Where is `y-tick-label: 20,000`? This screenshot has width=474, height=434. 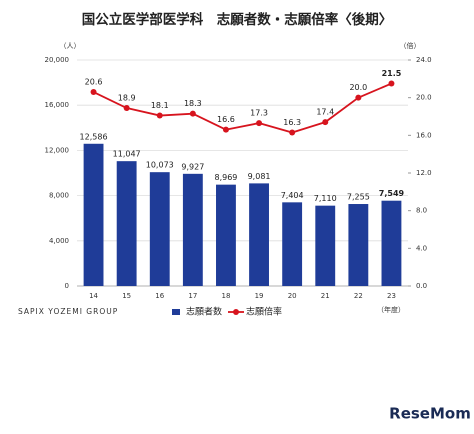 y-tick-label: 20,000 is located at coordinates (57, 60).